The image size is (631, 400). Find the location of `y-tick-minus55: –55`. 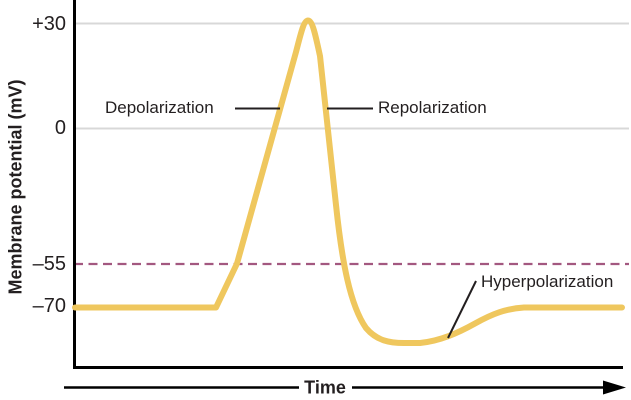

y-tick-minus55: –55 is located at coordinates (49, 264).